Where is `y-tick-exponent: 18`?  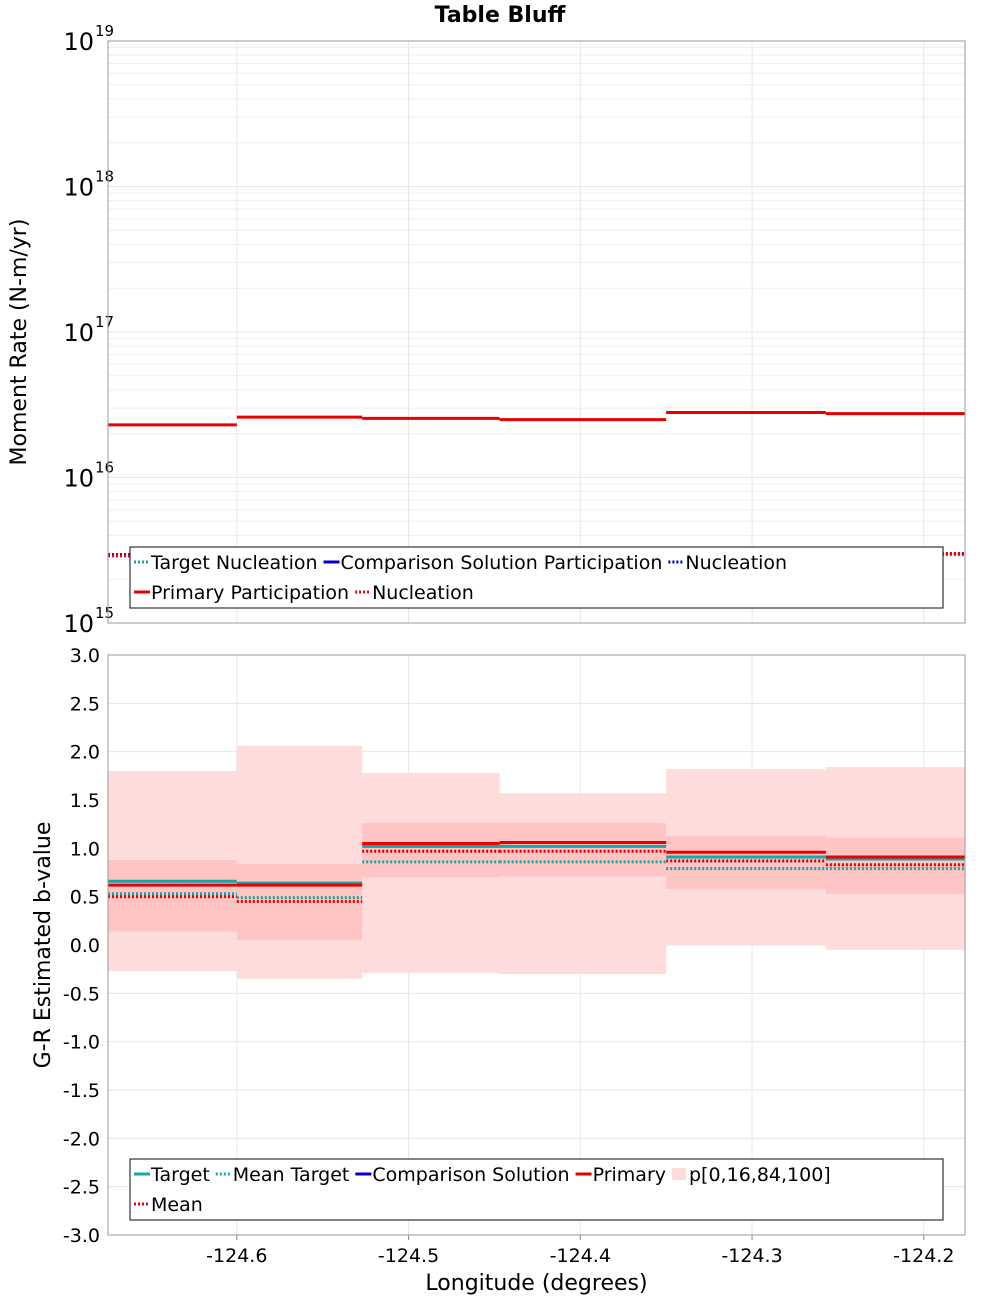
y-tick-exponent: 18 is located at coordinates (104, 177).